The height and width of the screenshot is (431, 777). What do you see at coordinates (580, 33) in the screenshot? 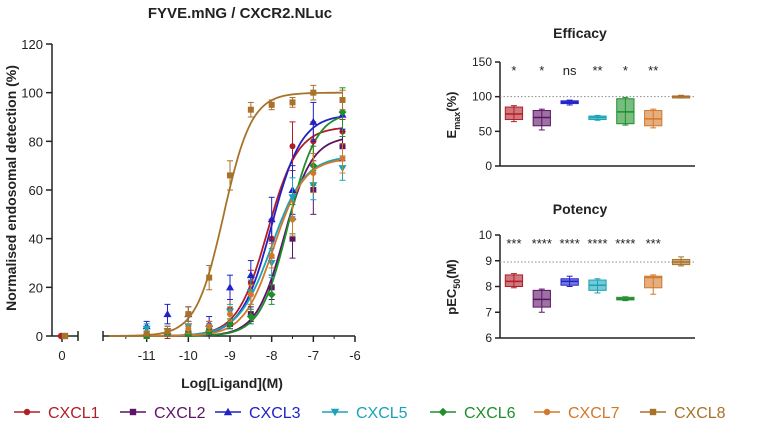
I see `efficacy-title: Efficacy` at bounding box center [580, 33].